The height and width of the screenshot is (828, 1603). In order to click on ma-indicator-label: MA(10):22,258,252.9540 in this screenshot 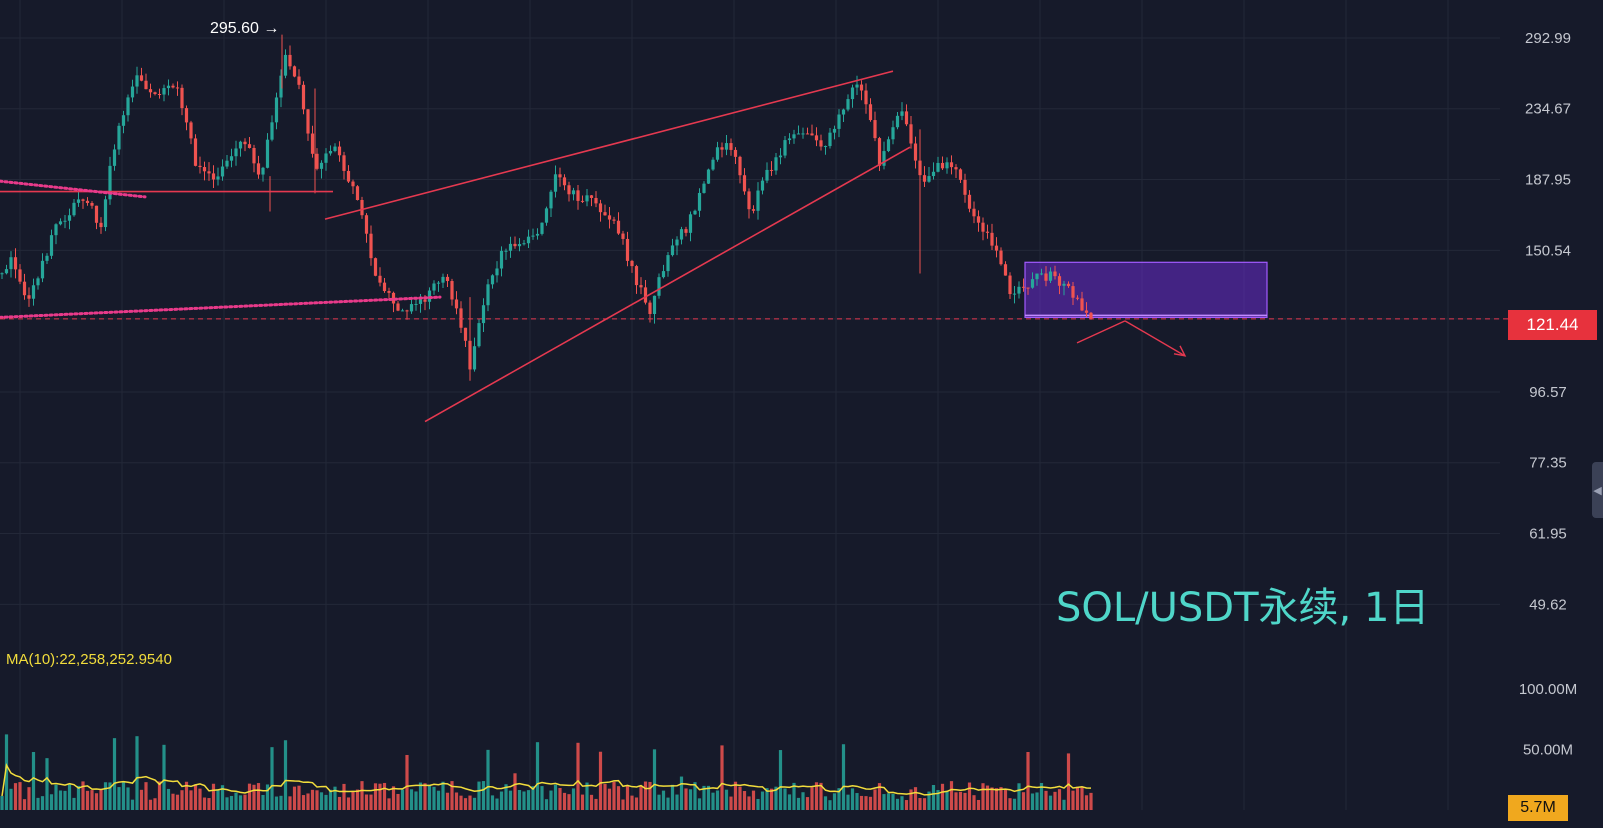, I will do `click(89, 659)`.